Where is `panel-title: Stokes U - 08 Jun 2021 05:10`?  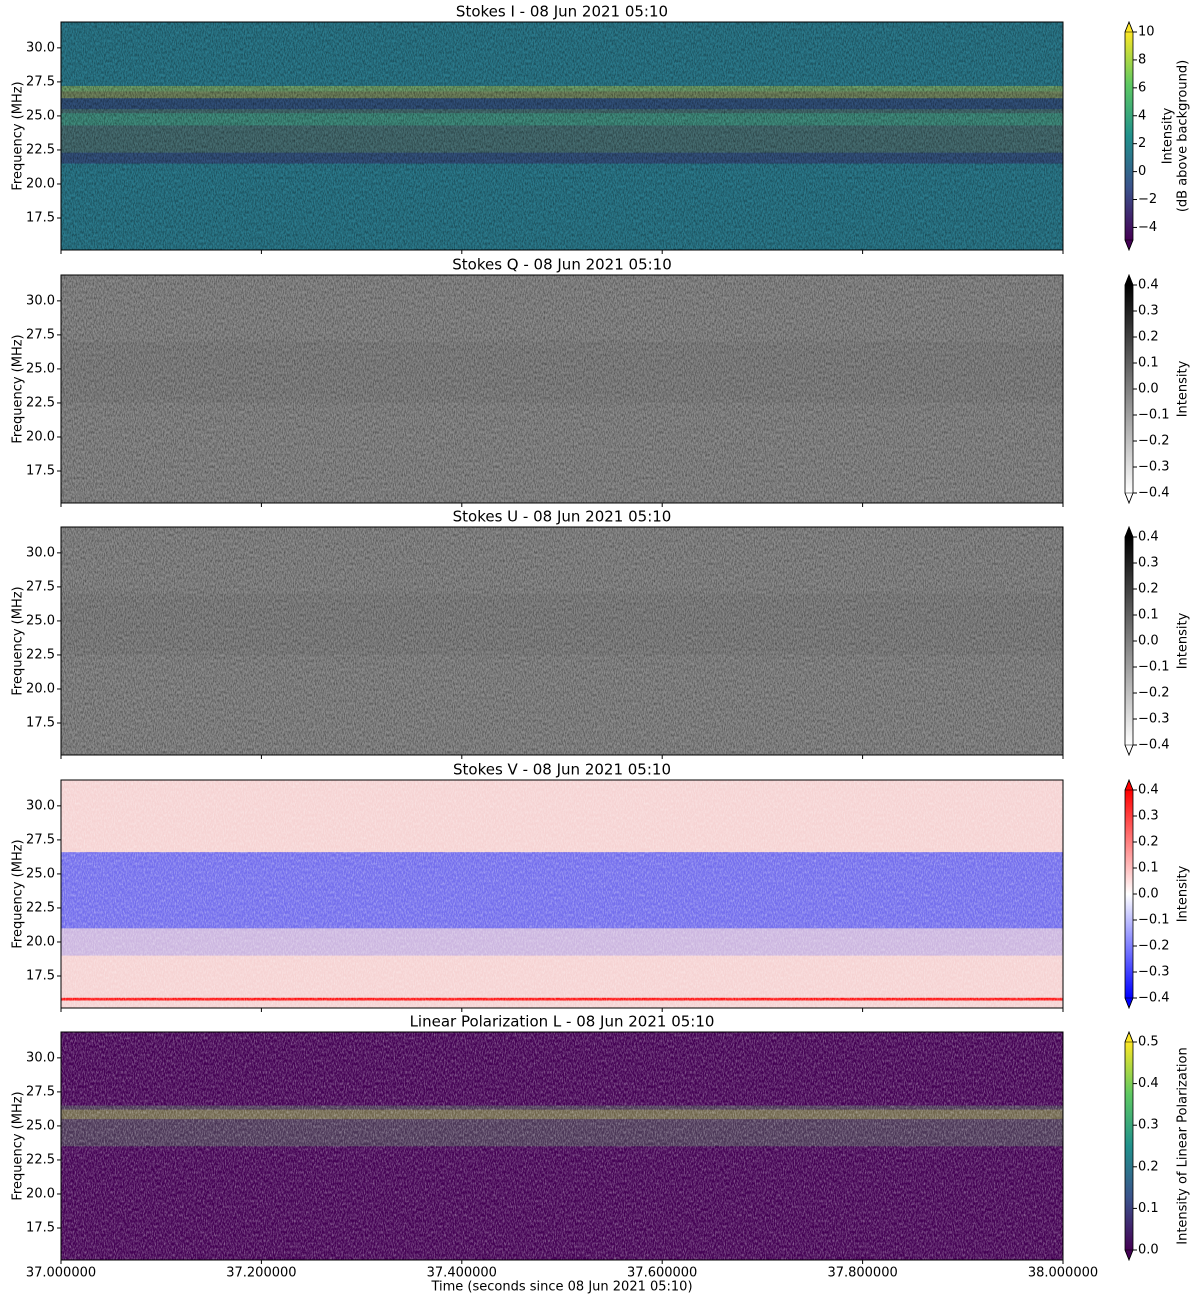
panel-title: Stokes U - 08 Jun 2021 05:10 is located at coordinates (562, 517).